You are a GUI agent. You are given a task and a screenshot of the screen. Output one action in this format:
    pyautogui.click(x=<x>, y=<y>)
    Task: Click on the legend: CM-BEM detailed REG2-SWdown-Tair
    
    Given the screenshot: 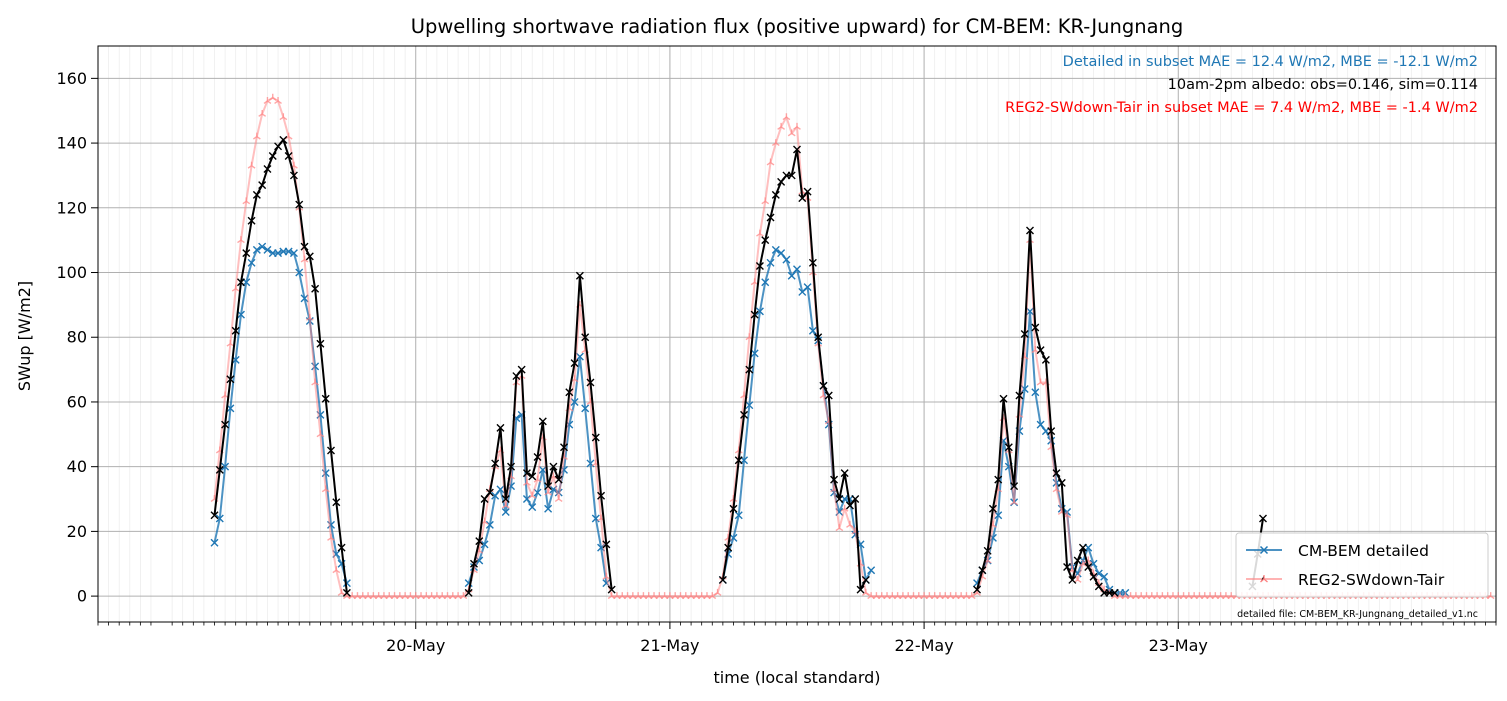 What is the action you would take?
    pyautogui.click(x=1362, y=565)
    